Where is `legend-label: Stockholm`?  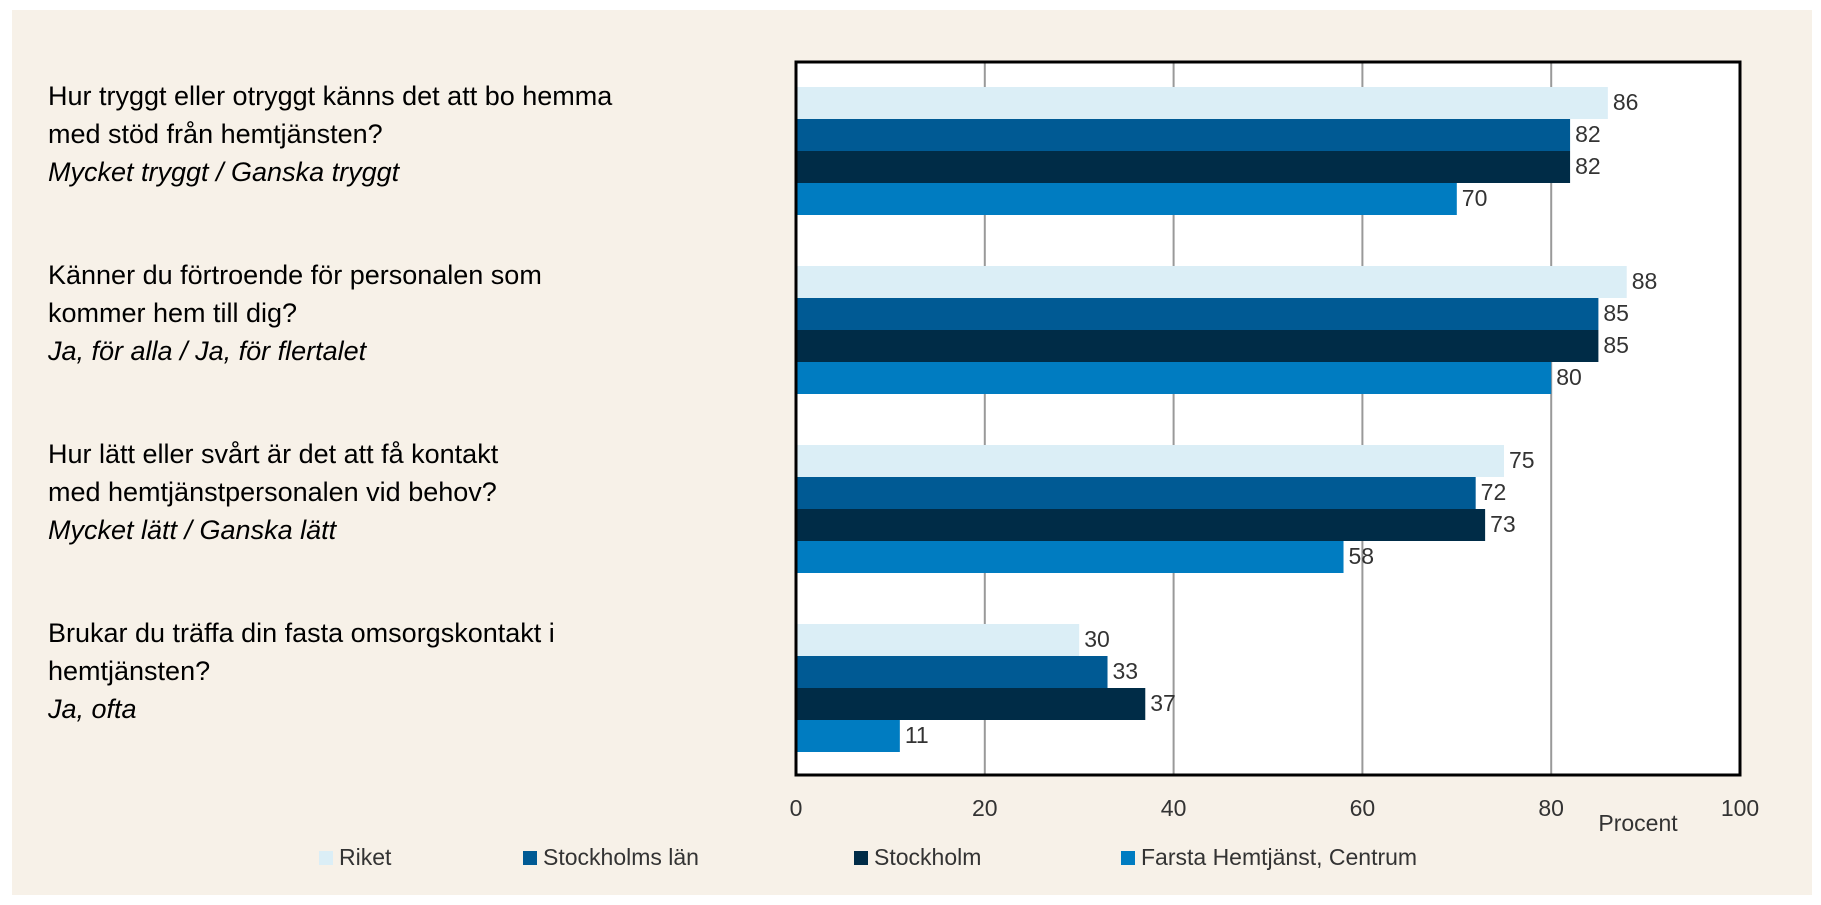
legend-label: Stockholm is located at coordinates (927, 857).